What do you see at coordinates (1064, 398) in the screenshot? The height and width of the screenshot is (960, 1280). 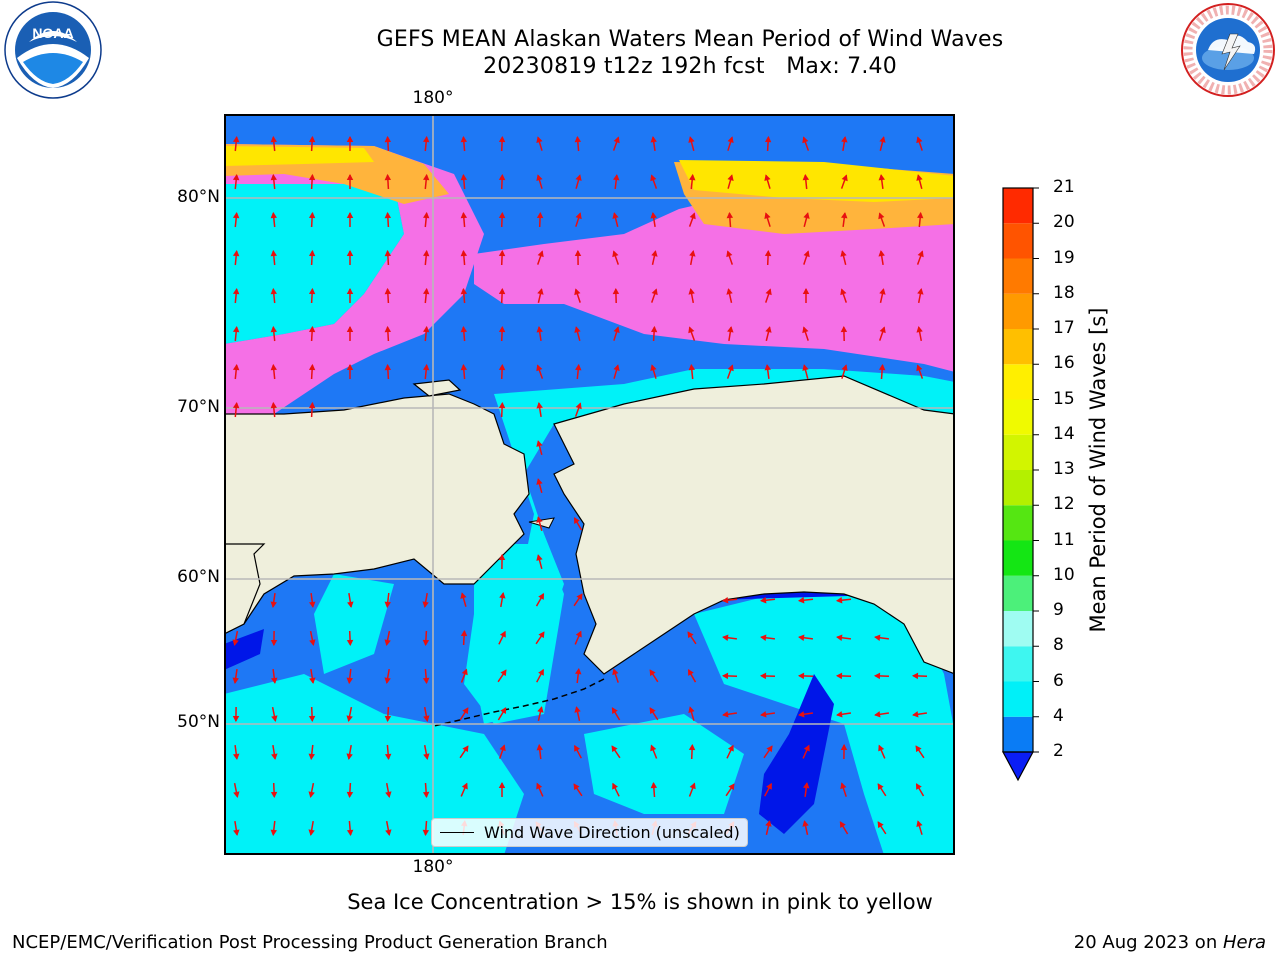 I see `colorbar-tick-label: 15` at bounding box center [1064, 398].